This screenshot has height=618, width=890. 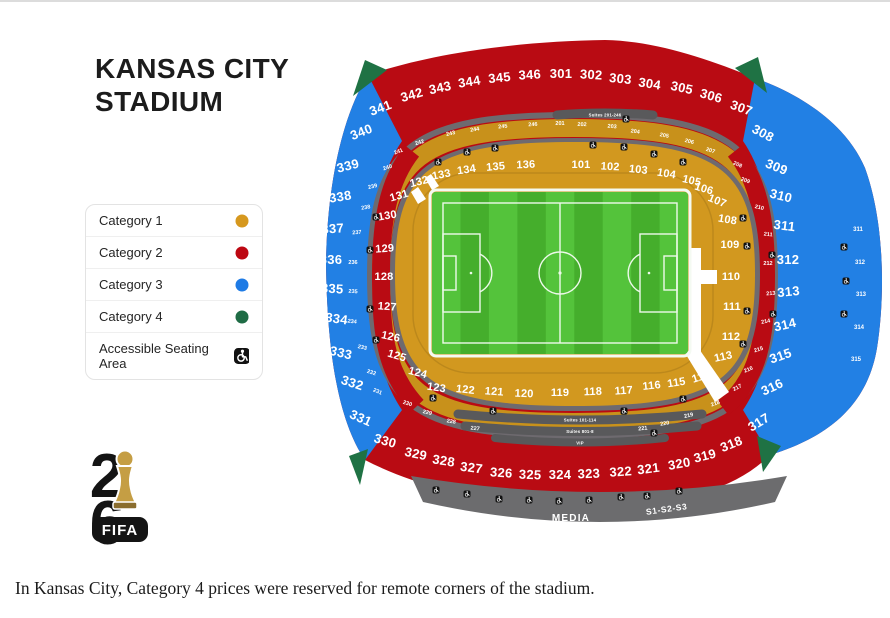 I want to click on section-237: 237, so click(x=357, y=233).